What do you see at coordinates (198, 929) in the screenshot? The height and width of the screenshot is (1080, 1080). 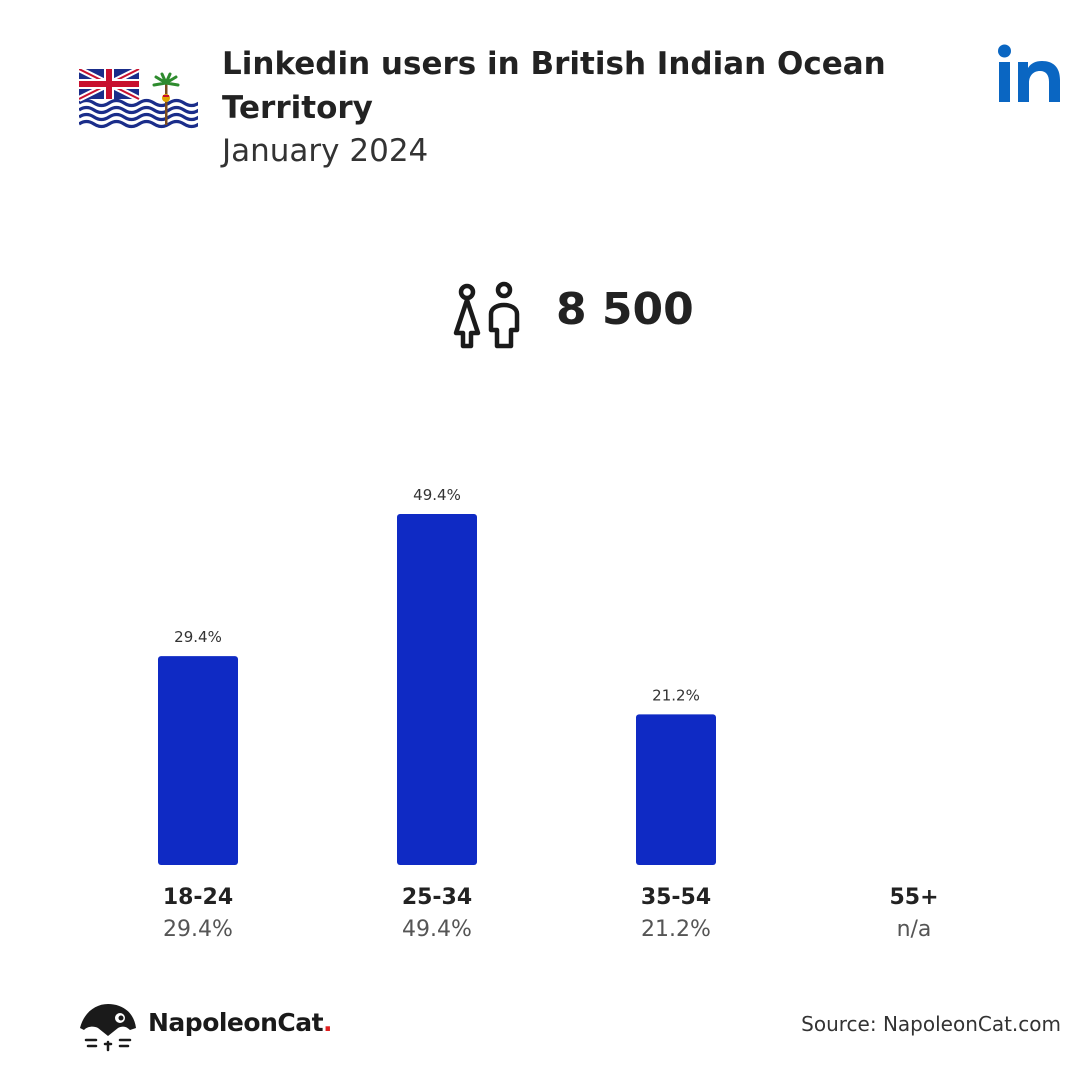 I see `category-value: 29.4%` at bounding box center [198, 929].